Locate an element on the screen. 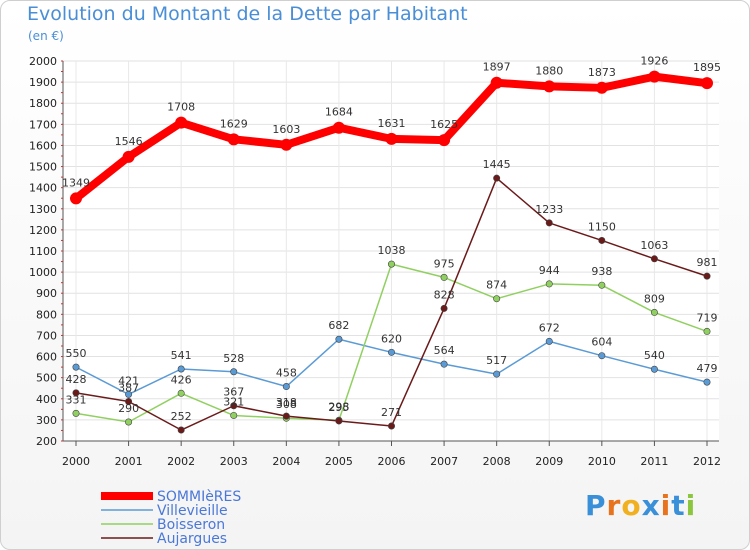 The height and width of the screenshot is (550, 750). y-tick-label: 1900 is located at coordinates (43, 82).